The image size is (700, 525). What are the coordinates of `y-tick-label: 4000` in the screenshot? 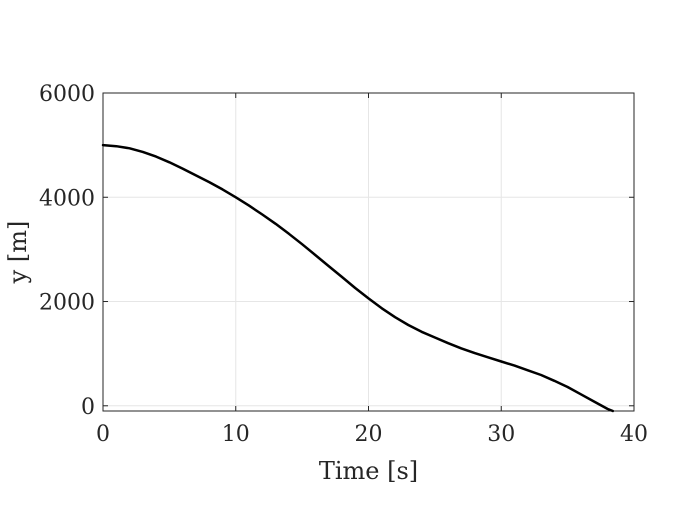 It's located at (67, 198).